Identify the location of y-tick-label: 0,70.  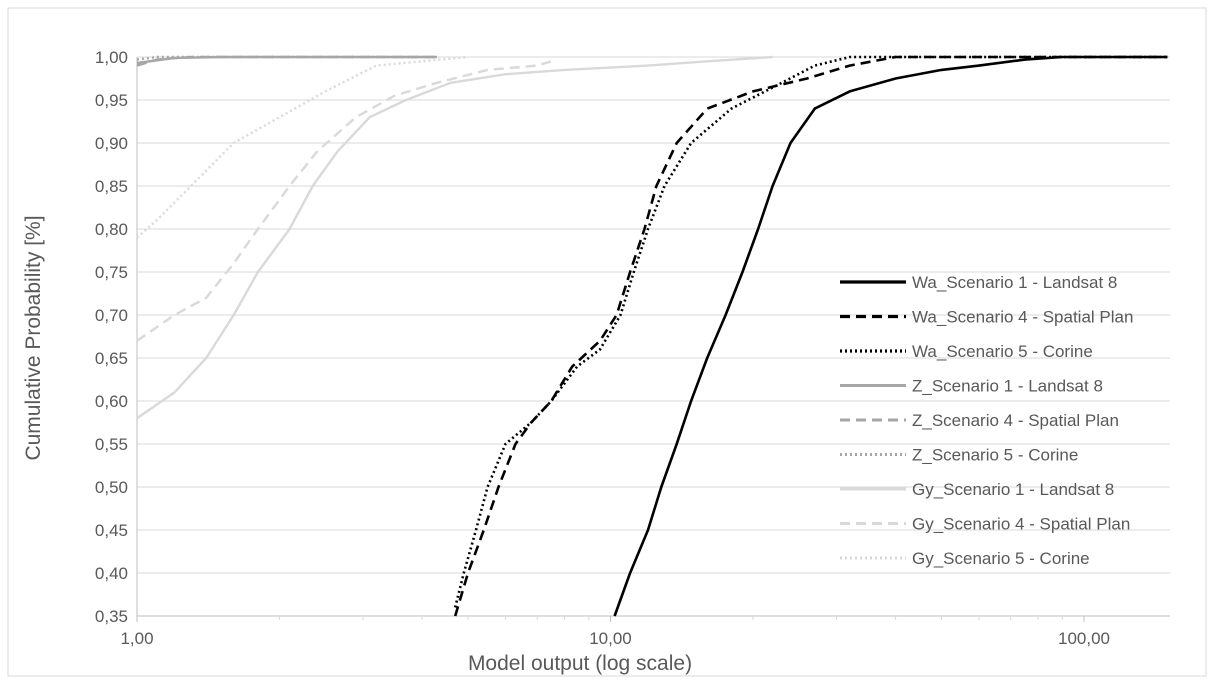
(111, 315).